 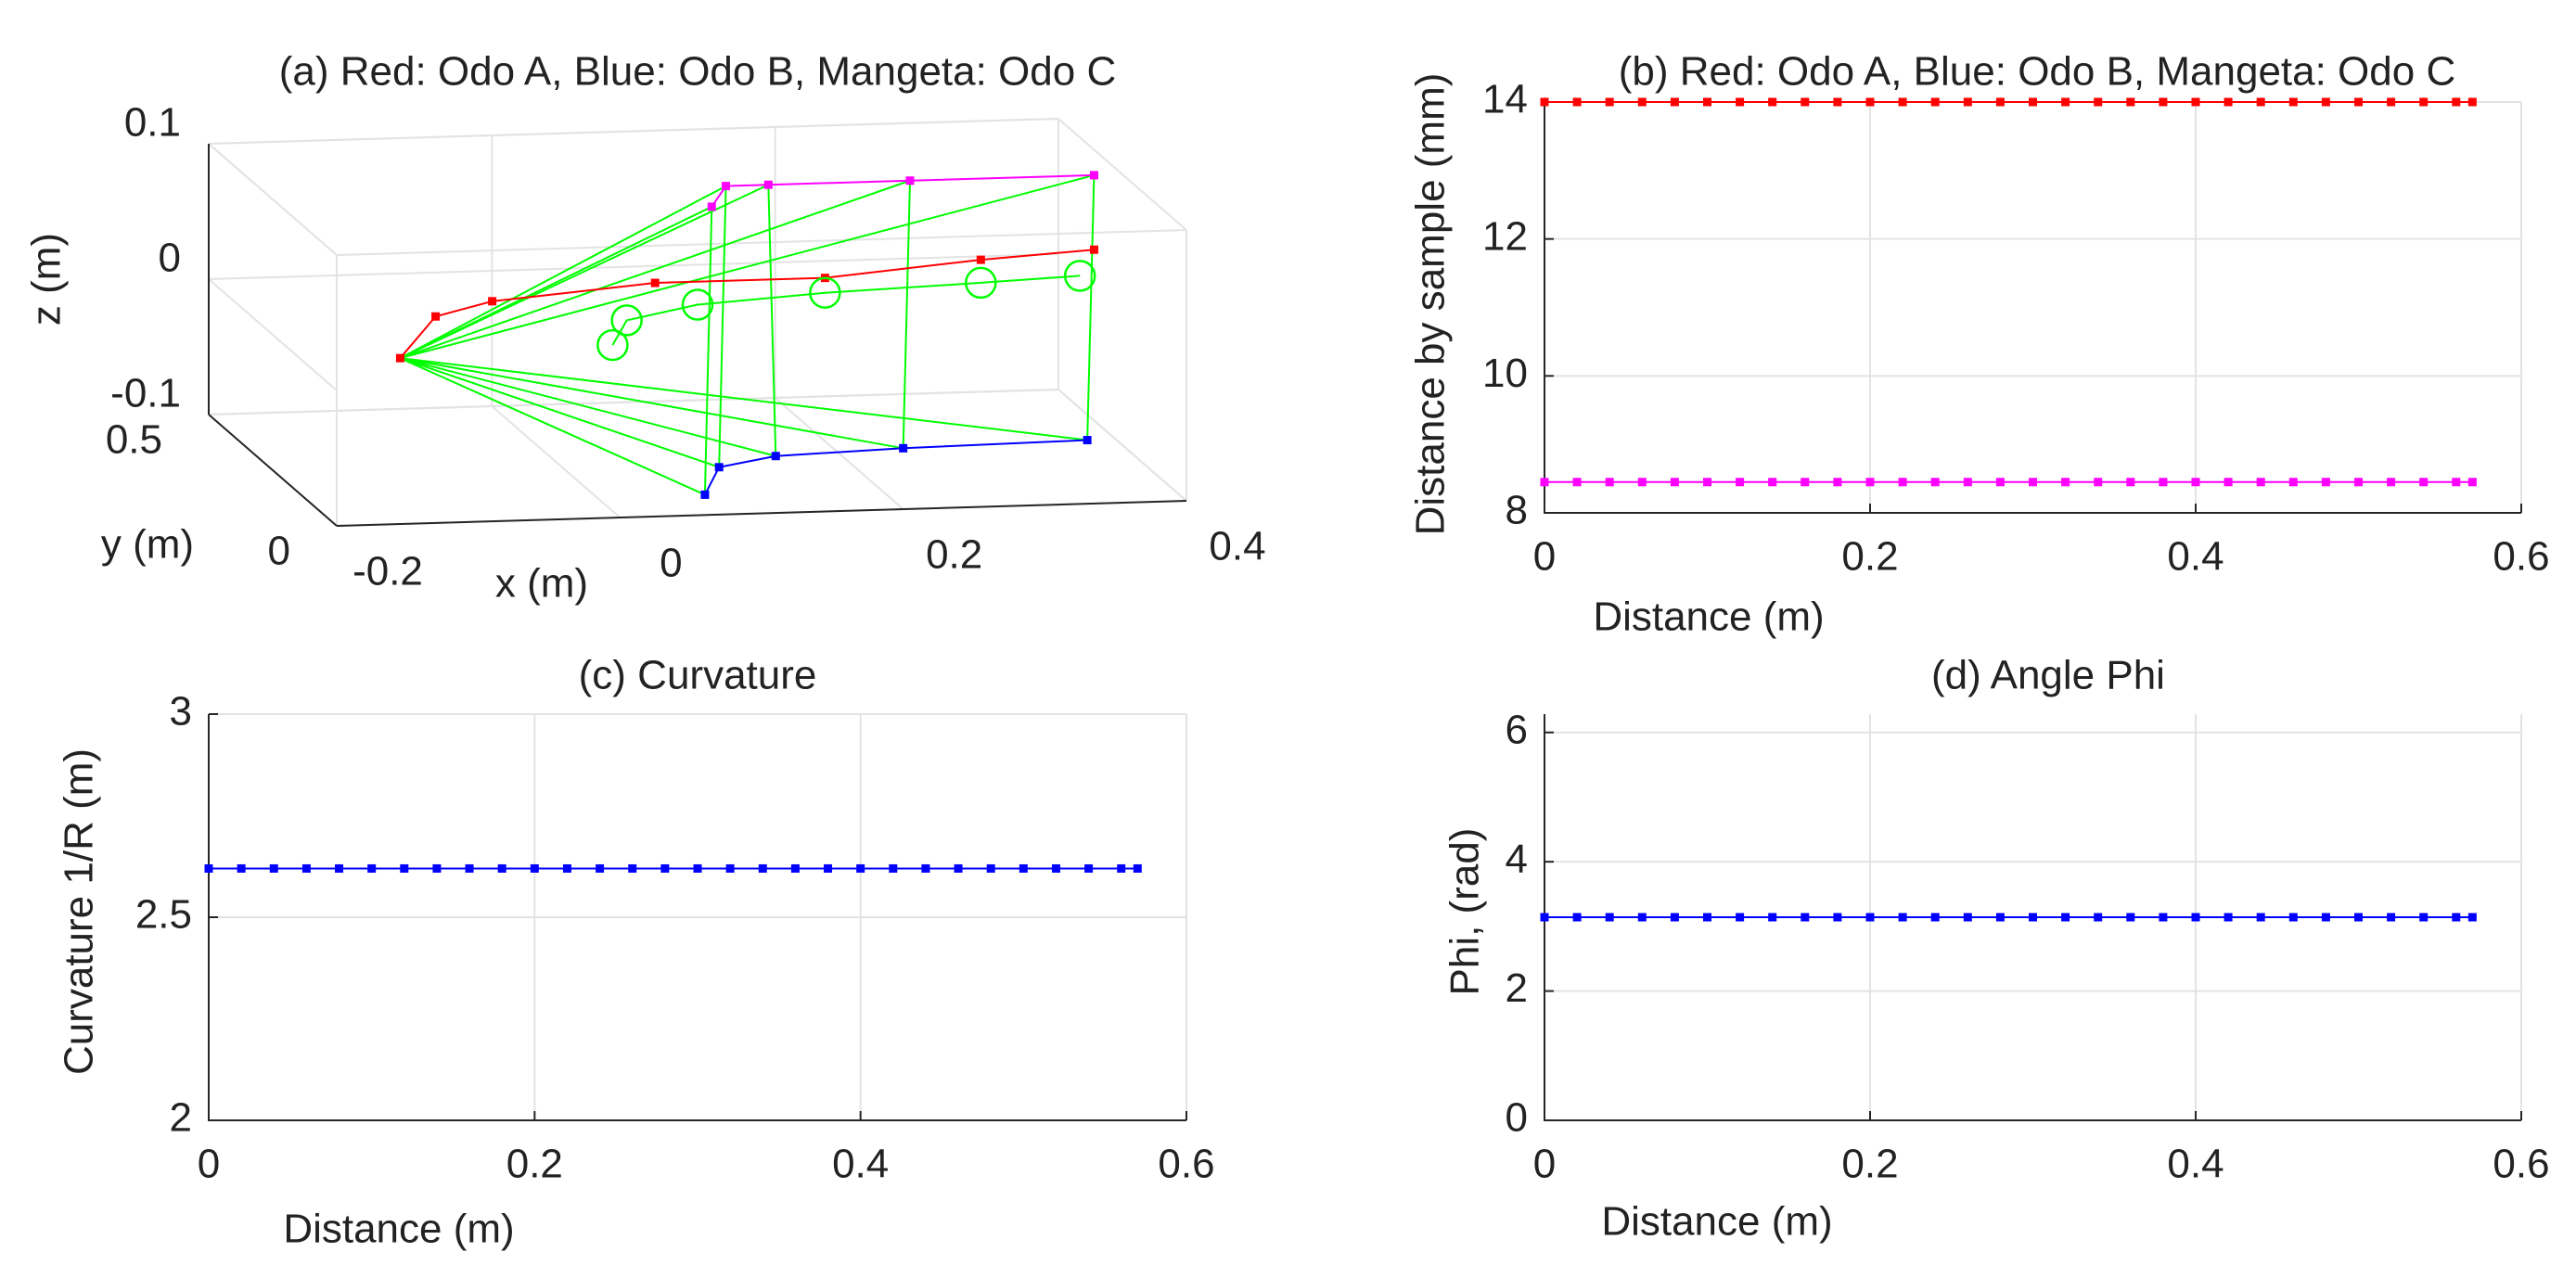 I want to click on y-tick-label: 2.5, so click(x=163, y=915).